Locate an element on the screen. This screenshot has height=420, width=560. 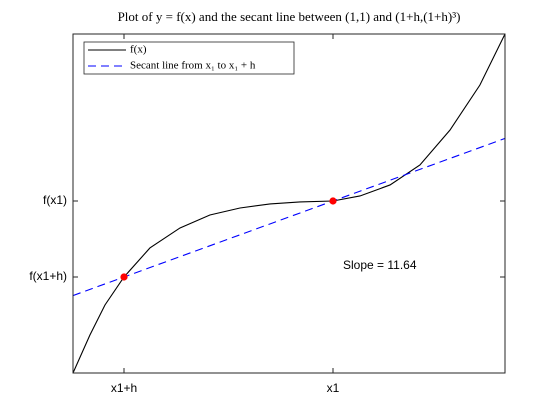
x-tick-label: x1+h is located at coordinates (124, 388).